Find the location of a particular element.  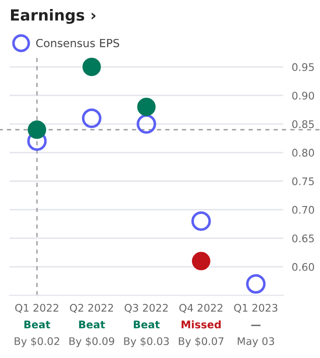

x-tick-label: Q1 2022 Beat By $0.02 is located at coordinates (37, 326).